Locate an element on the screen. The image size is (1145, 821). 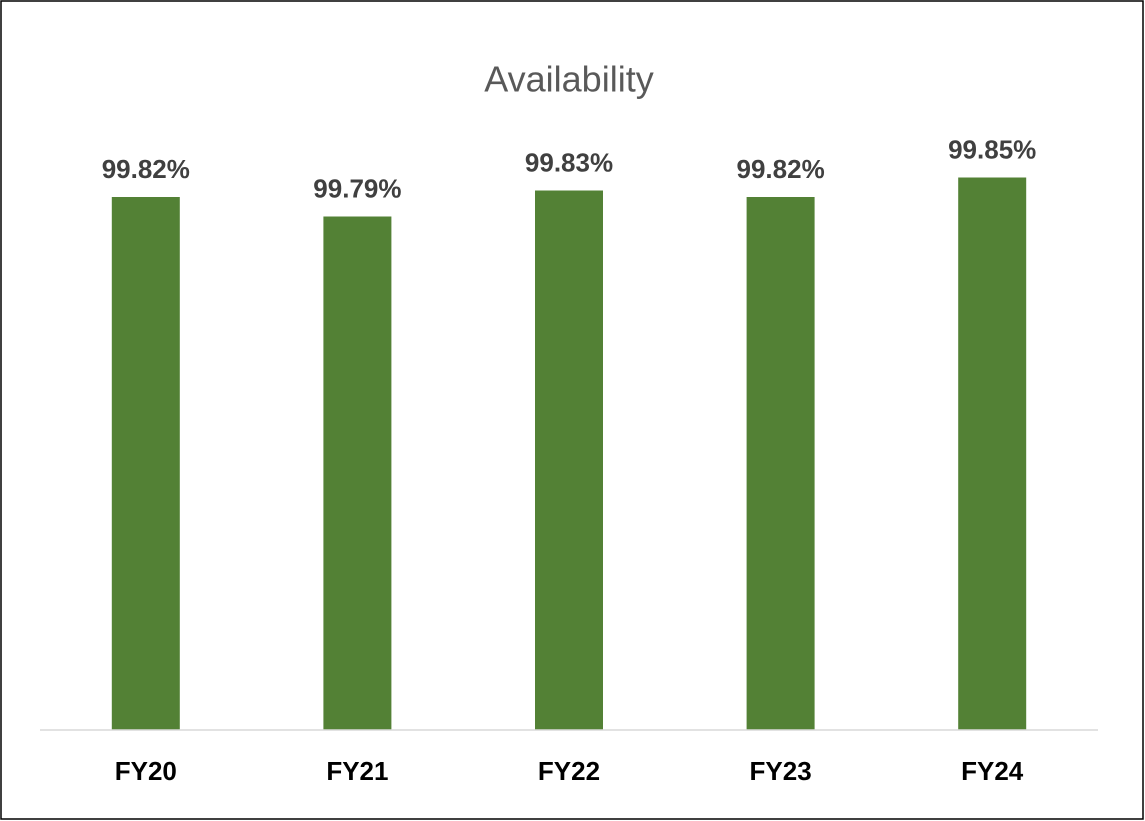
data-label: 99.85% is located at coordinates (992, 149).